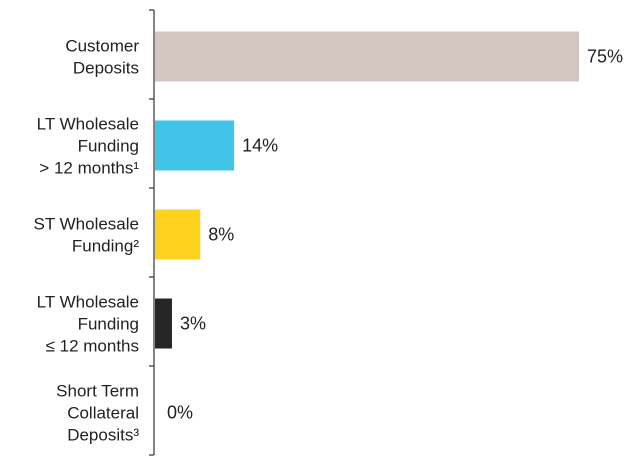 The width and height of the screenshot is (631, 459). I want to click on y-axis-ticks, so click(151, 232).